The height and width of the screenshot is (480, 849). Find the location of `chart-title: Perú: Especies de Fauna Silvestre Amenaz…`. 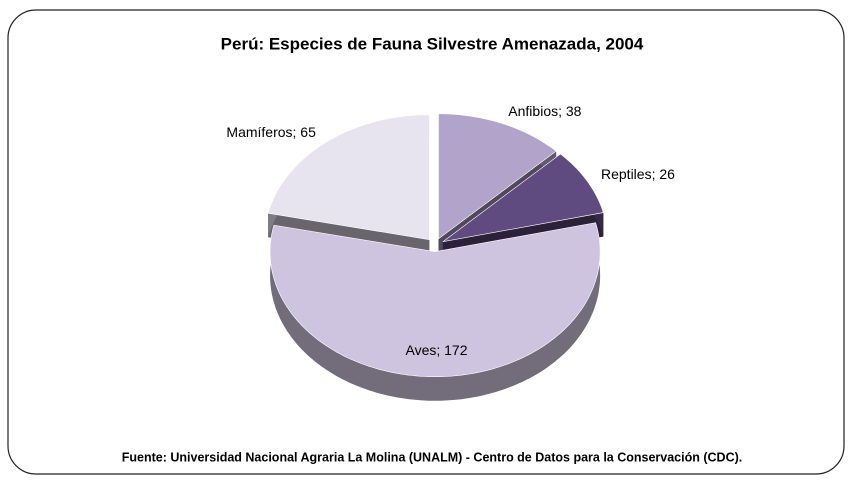

chart-title: Perú: Especies de Fauna Silvestre Amenaz… is located at coordinates (432, 43).